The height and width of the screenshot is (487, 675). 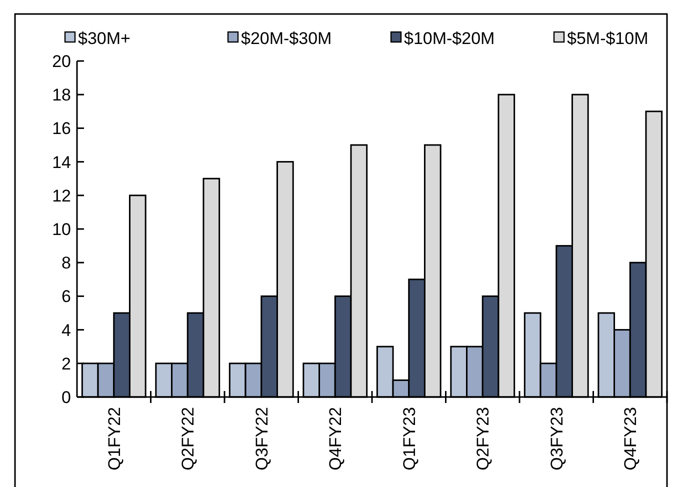 What do you see at coordinates (61, 61) in the screenshot?
I see `y-tick-label: 20` at bounding box center [61, 61].